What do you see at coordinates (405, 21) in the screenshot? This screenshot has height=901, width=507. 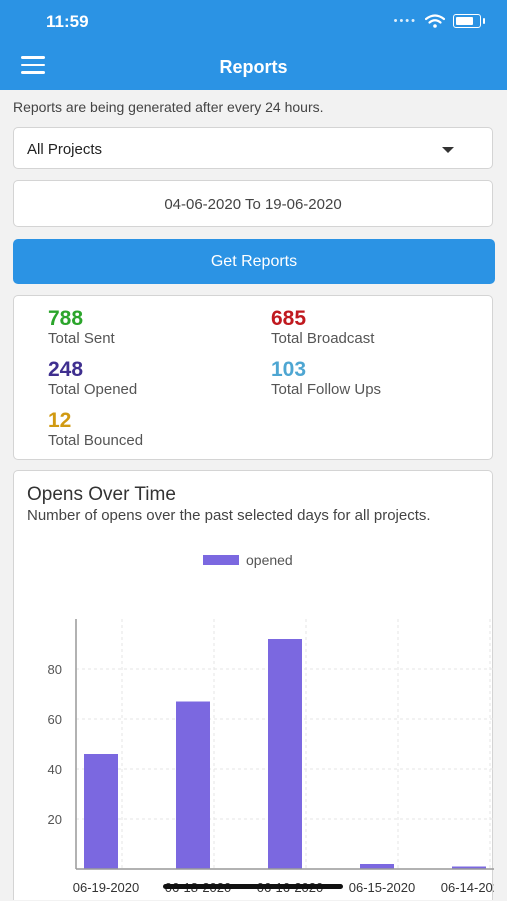 I see `signal-icon: ••••` at bounding box center [405, 21].